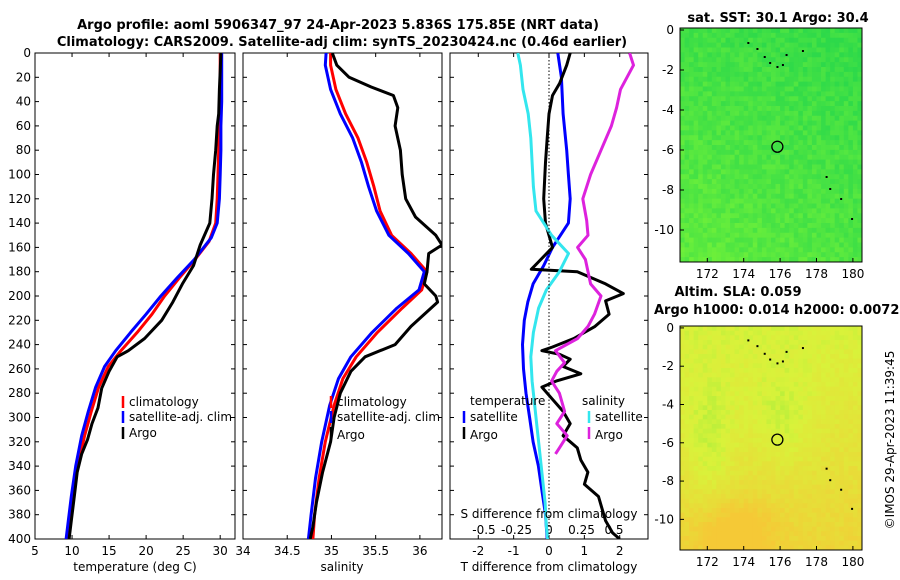 The width and height of the screenshot is (900, 580). I want to click on ytick-label: 60, so click(23, 126).